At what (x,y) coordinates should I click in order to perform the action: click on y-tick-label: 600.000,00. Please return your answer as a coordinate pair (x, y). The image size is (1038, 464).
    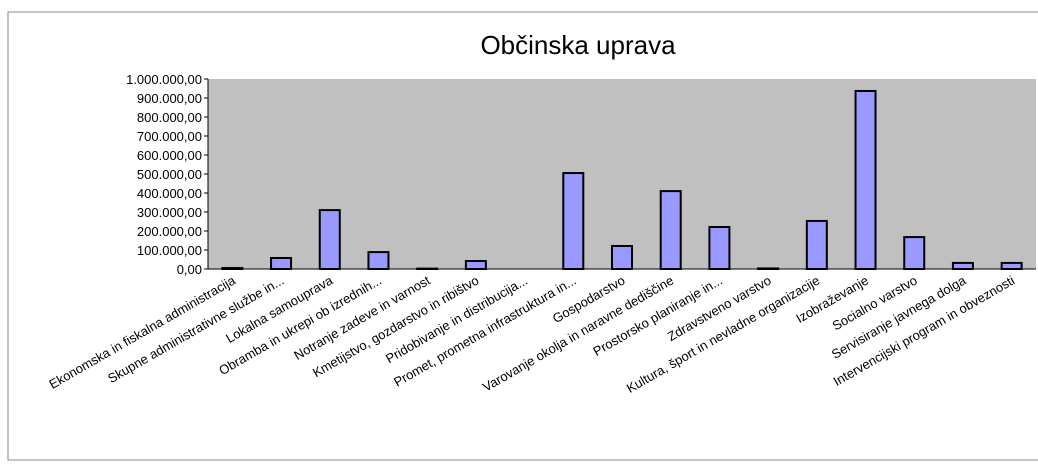
    Looking at the image, I should click on (169, 155).